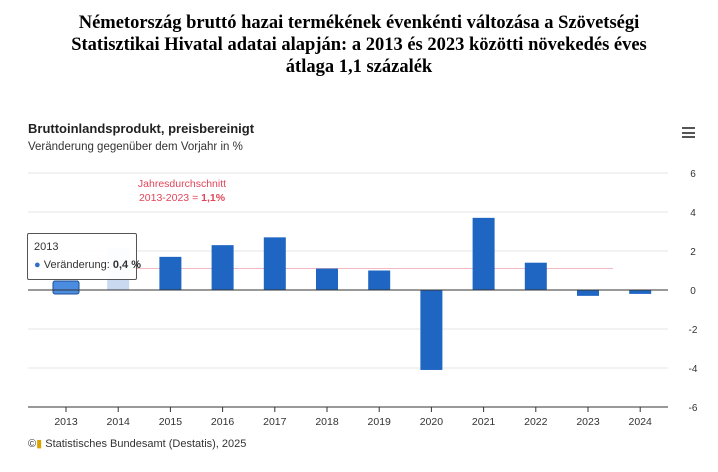 The width and height of the screenshot is (718, 472). Describe the element at coordinates (641, 422) in the screenshot. I see `x-tick-label: 2024` at that location.